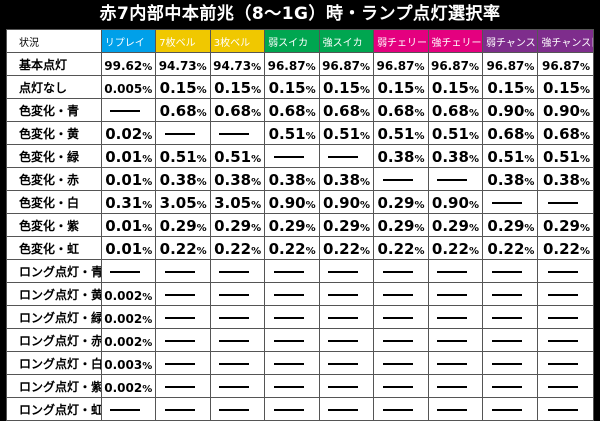 The image size is (600, 421). Describe the element at coordinates (396, 225) in the screenshot. I see `cell-value: 0.29` at that location.